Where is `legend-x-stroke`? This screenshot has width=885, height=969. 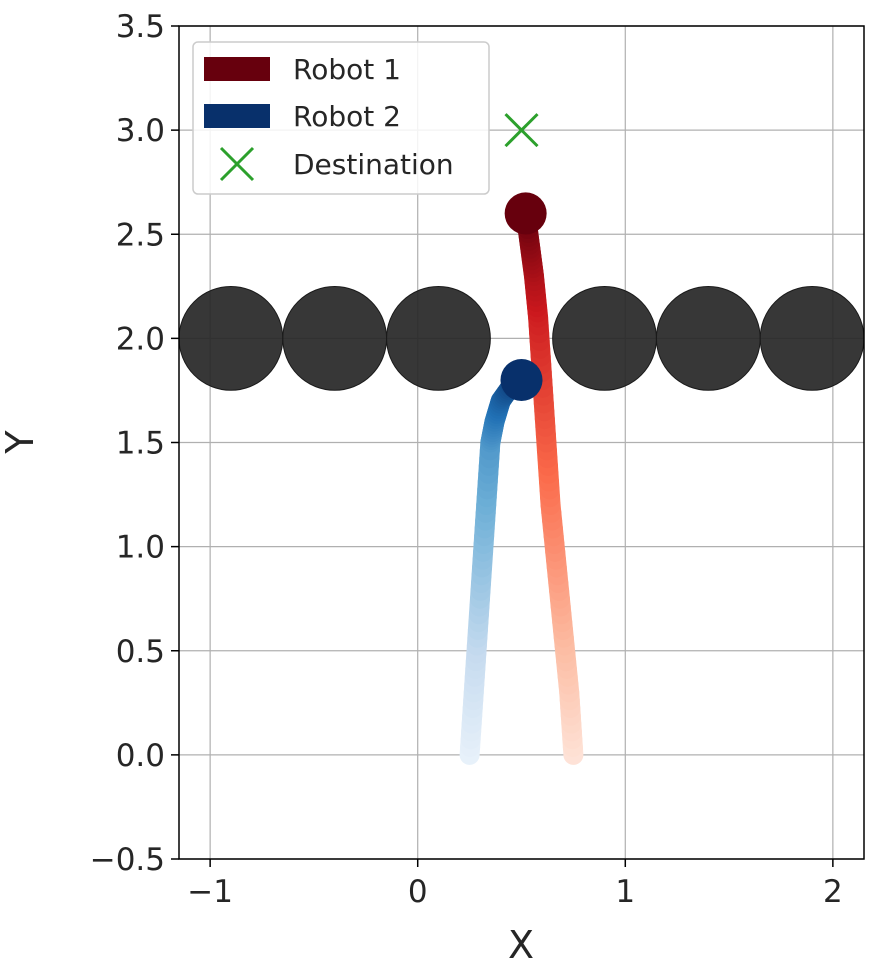 legend-x-stroke is located at coordinates (237, 164).